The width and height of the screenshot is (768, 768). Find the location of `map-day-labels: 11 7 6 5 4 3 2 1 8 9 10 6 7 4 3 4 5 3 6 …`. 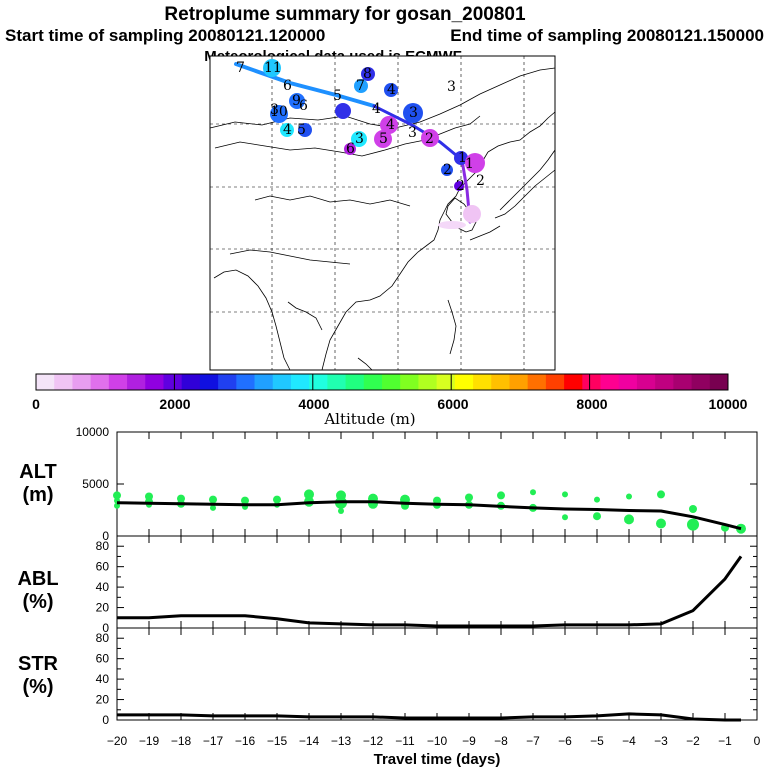

map-day-labels: 11 7 6 5 4 3 2 1 8 9 10 6 7 4 3 4 5 3 6 … is located at coordinates (360, 127).